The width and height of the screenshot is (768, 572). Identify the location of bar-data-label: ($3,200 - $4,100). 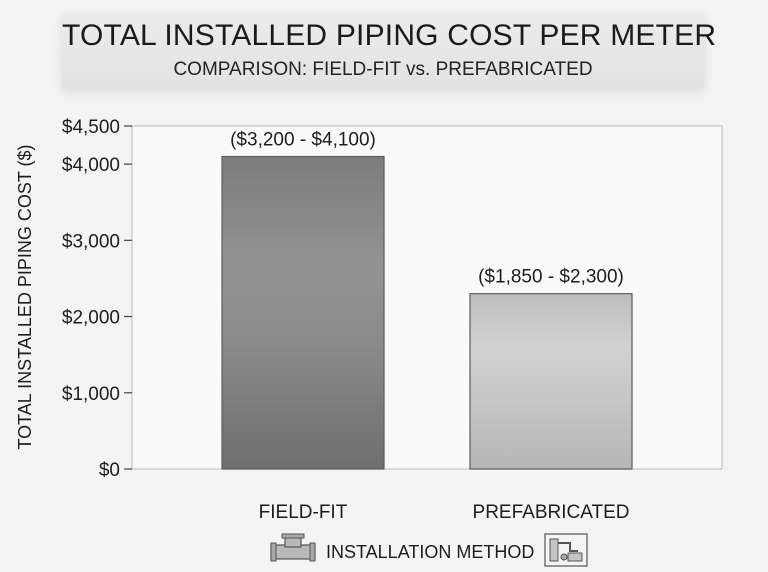
(303, 139).